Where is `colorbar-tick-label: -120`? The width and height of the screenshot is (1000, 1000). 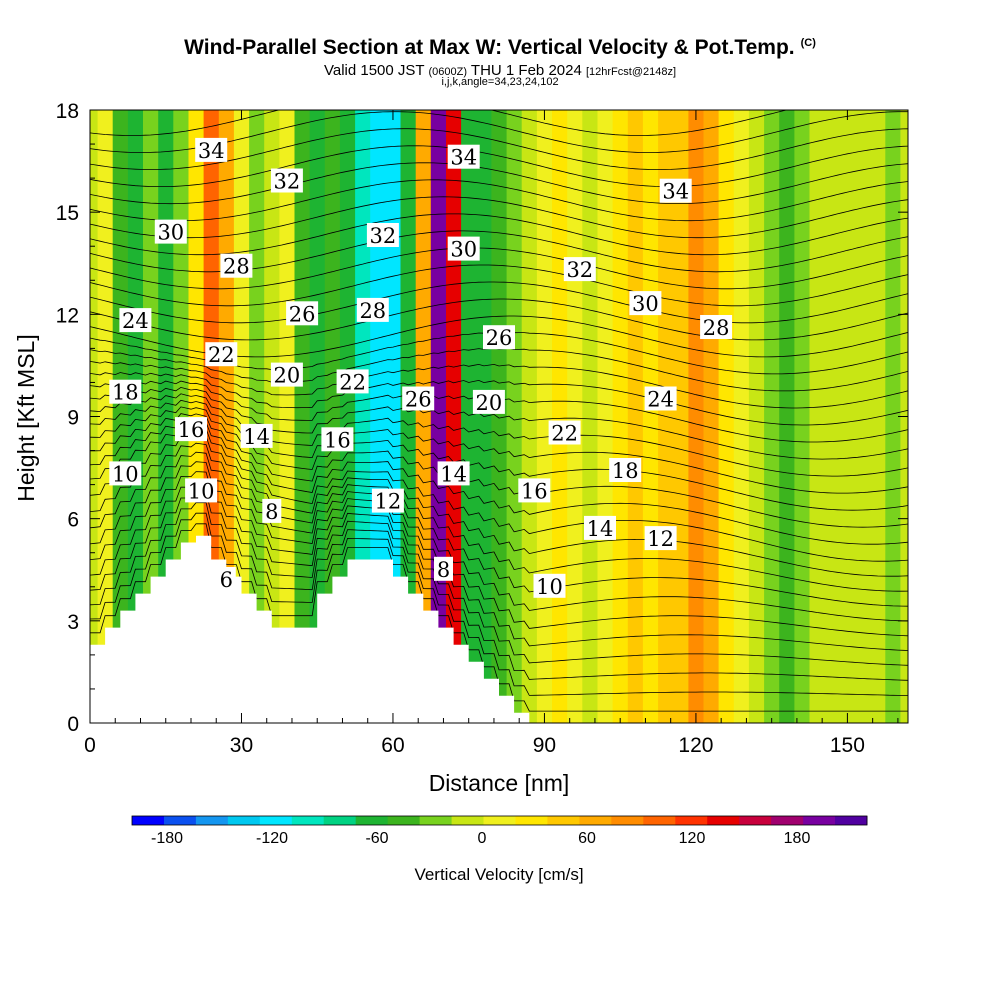
colorbar-tick-label: -120 is located at coordinates (272, 838).